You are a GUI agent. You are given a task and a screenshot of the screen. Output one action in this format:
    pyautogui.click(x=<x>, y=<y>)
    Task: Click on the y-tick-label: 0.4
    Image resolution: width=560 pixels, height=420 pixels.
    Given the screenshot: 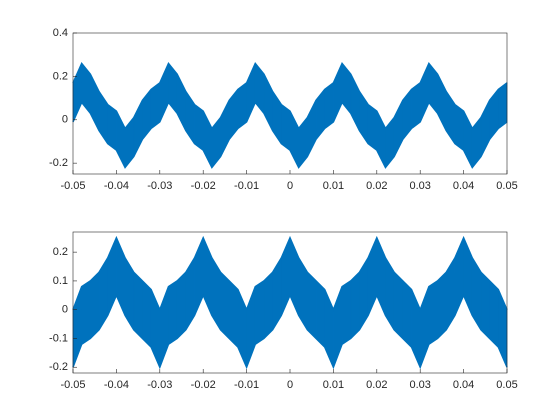 What is the action you would take?
    pyautogui.click(x=60, y=33)
    